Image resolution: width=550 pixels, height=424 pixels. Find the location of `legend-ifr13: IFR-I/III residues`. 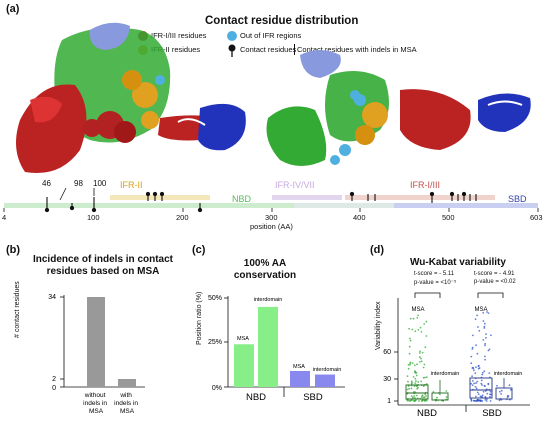

legend-ifr13: IFR-I/III residues is located at coordinates (179, 35).